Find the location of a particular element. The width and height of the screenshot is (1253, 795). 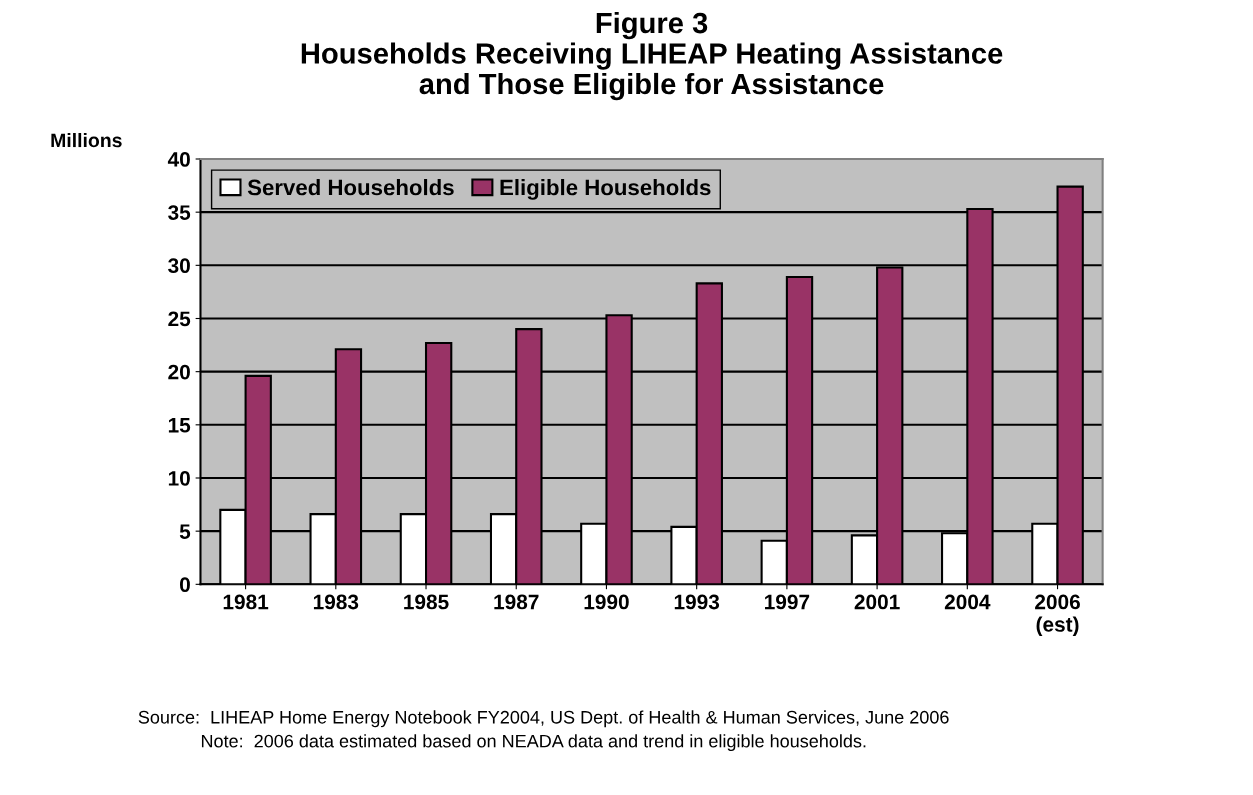

y-tick-label: 40 is located at coordinates (178, 159).